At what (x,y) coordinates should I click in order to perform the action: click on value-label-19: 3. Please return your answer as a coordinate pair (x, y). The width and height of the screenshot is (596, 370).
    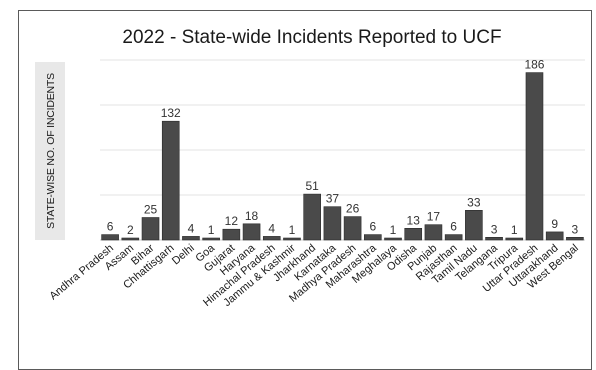
    Looking at the image, I should click on (494, 229).